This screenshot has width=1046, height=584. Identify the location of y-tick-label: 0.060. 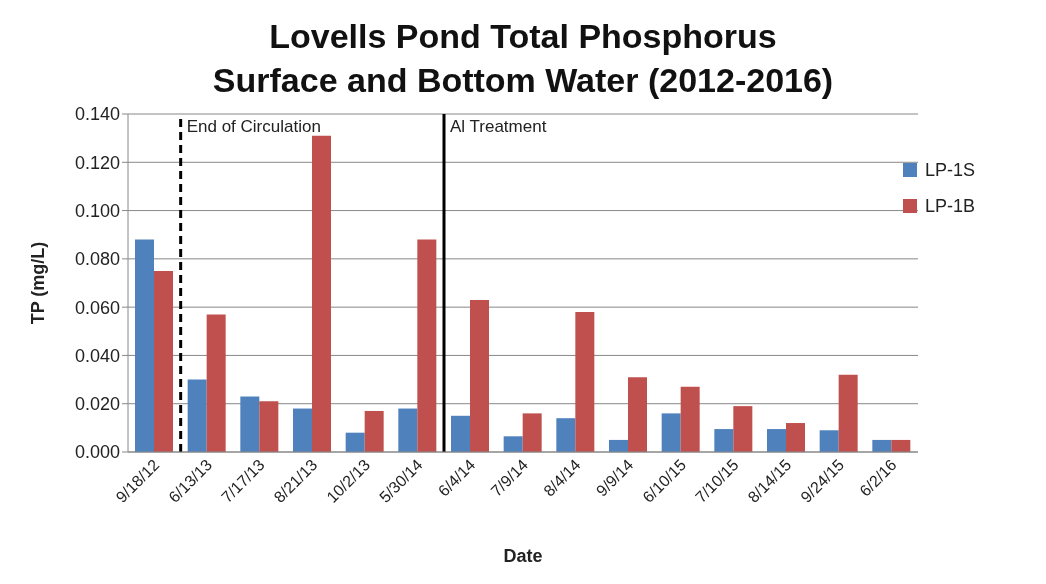
(97, 307).